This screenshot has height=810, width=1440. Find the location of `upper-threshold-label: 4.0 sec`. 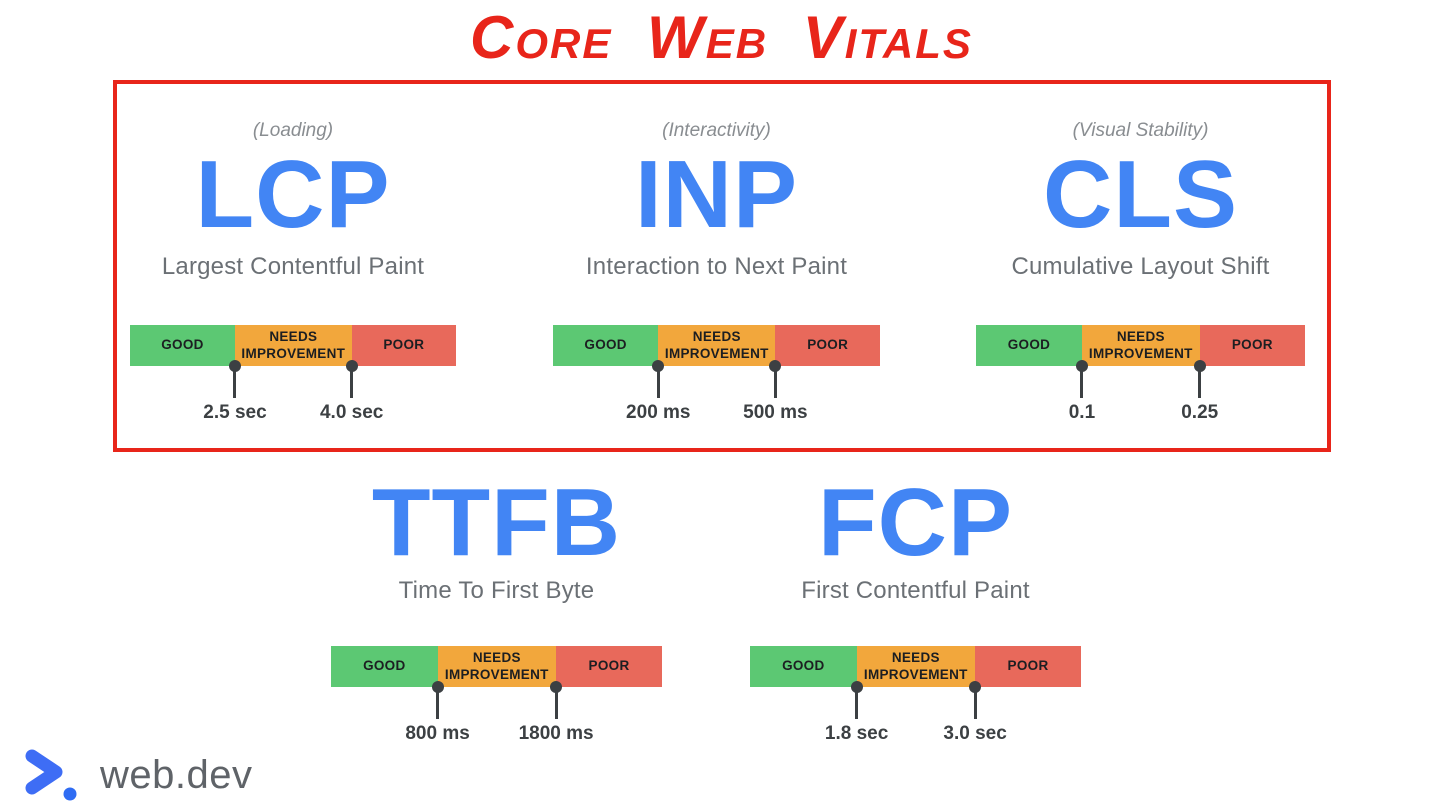

upper-threshold-label: 4.0 sec is located at coordinates (351, 412).